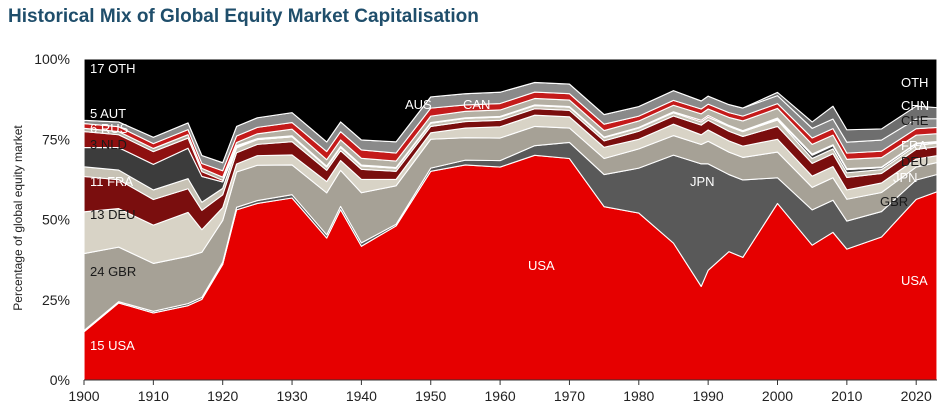 The width and height of the screenshot is (941, 406). I want to click on start-label-rus: 6 RUS, so click(109, 128).